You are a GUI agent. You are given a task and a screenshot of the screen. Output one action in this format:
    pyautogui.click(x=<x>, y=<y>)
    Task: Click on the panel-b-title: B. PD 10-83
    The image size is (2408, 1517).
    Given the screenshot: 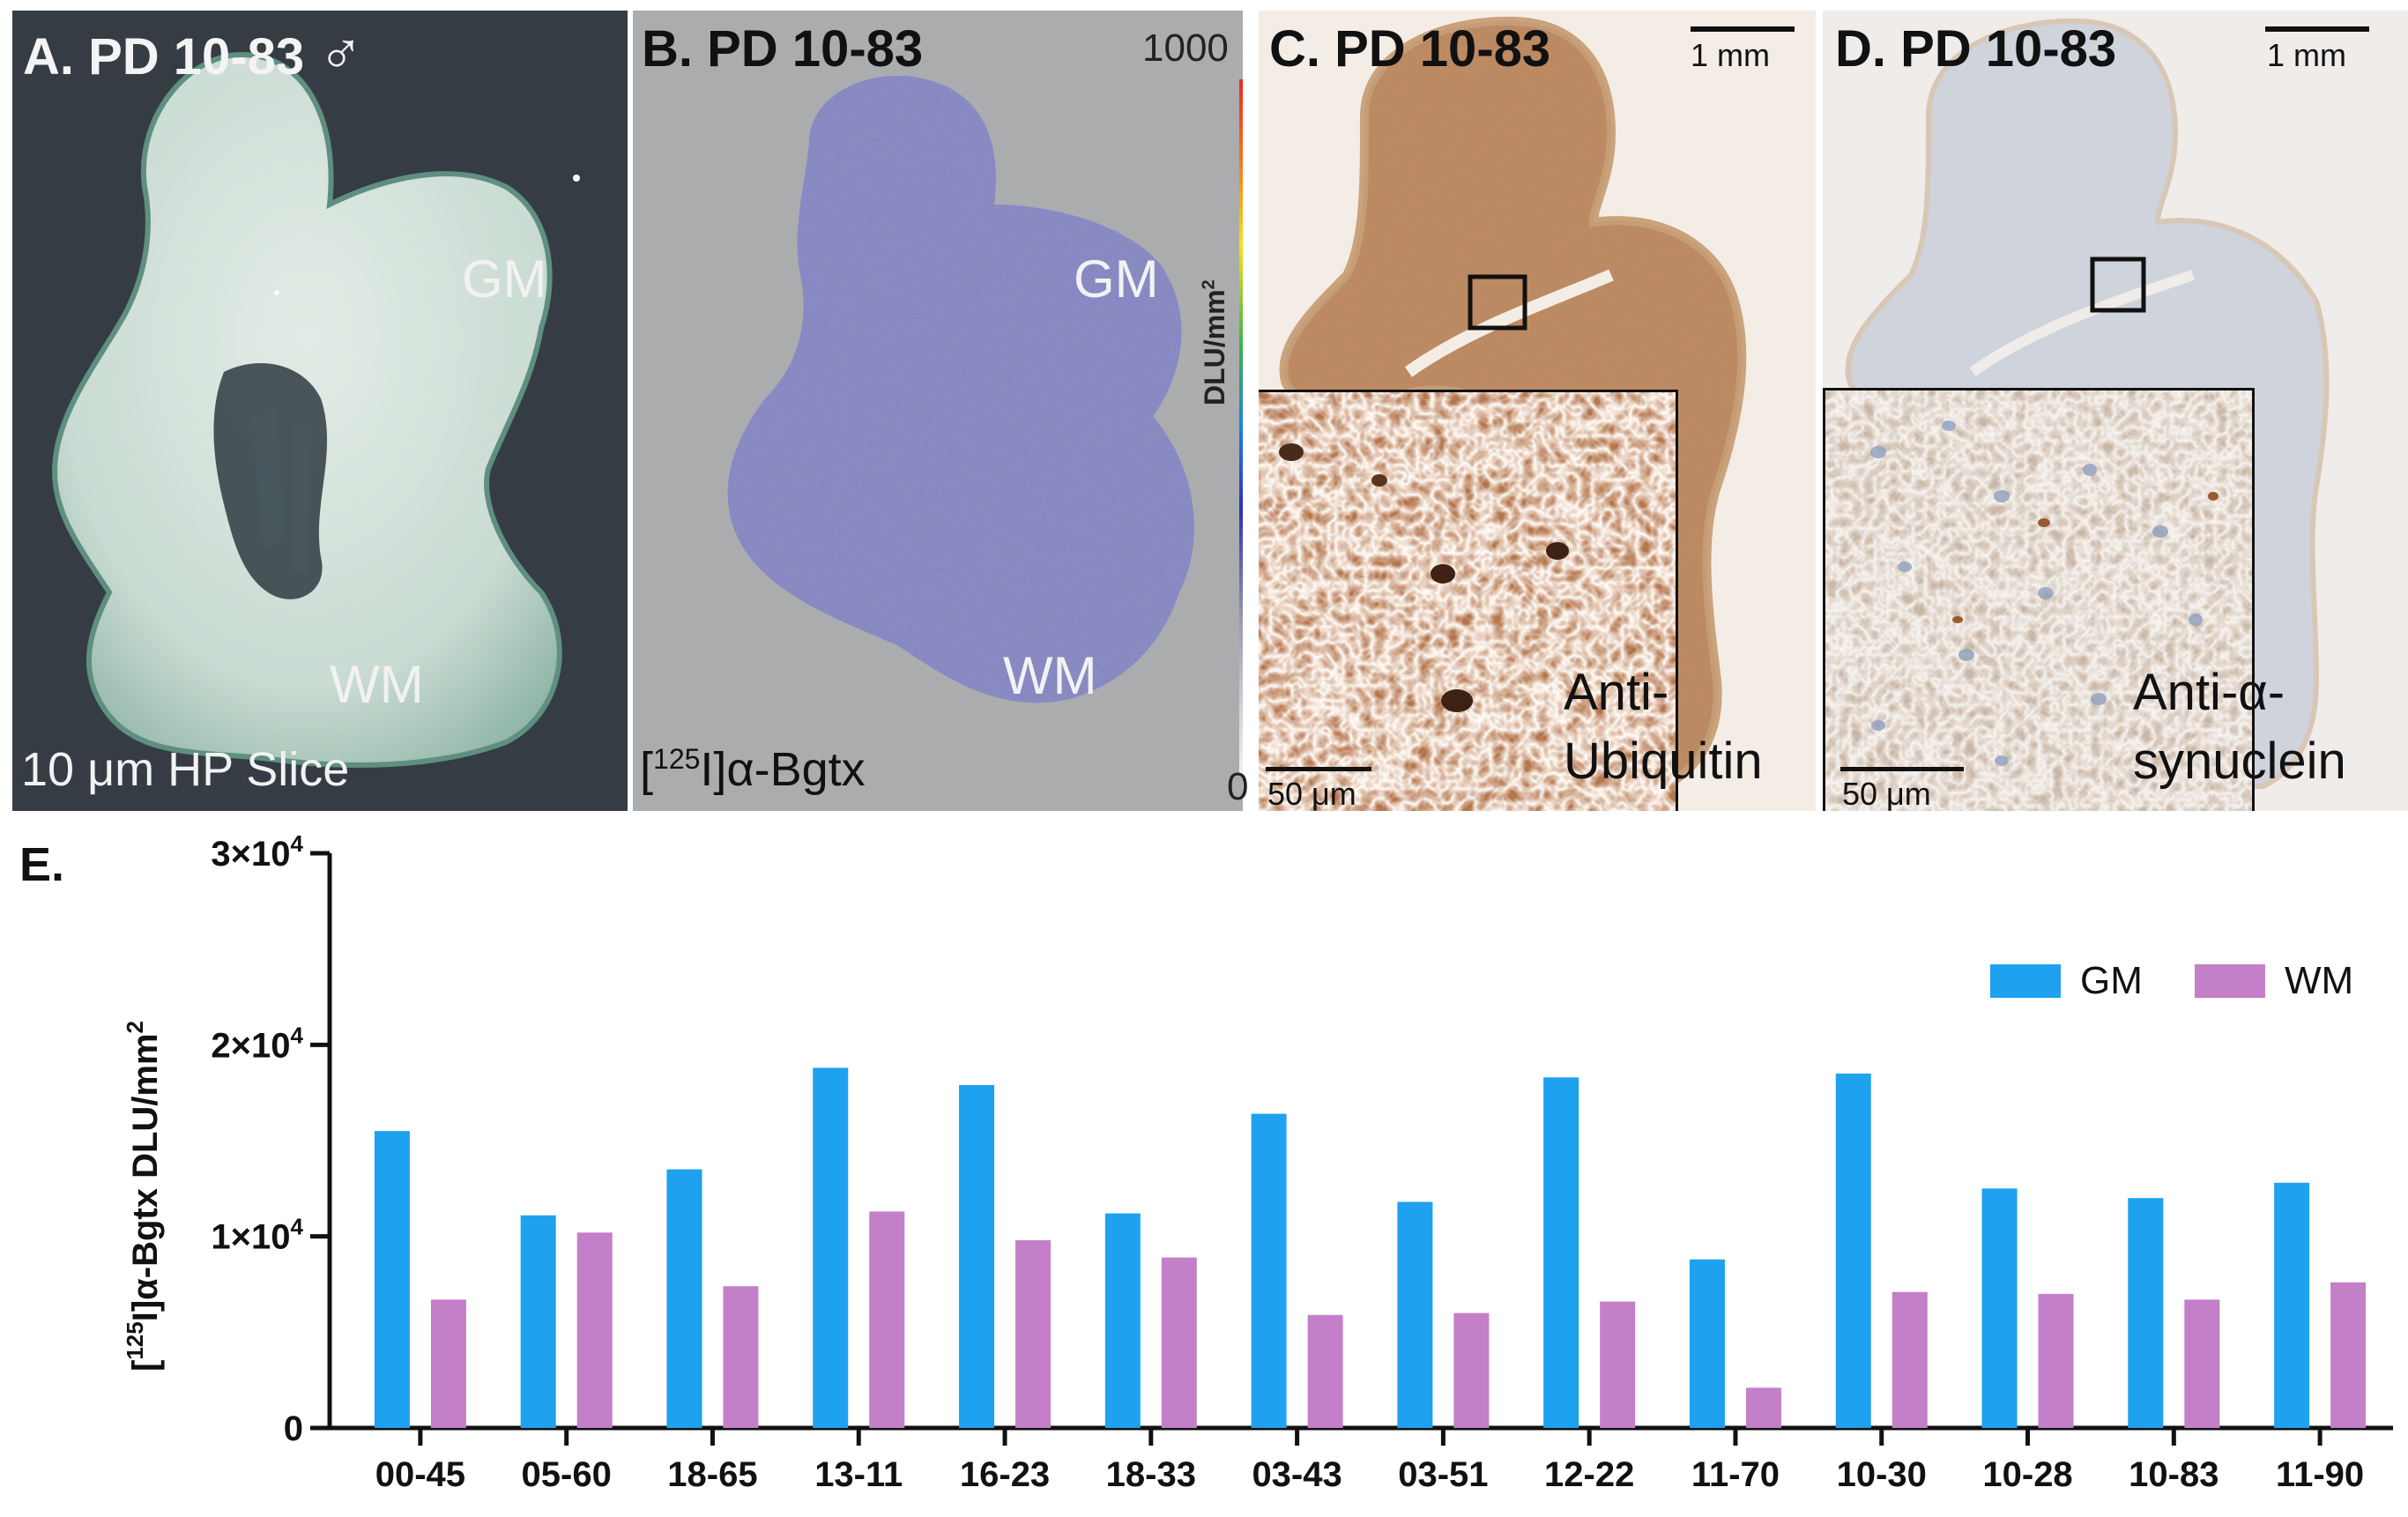 What is the action you would take?
    pyautogui.click(x=783, y=49)
    